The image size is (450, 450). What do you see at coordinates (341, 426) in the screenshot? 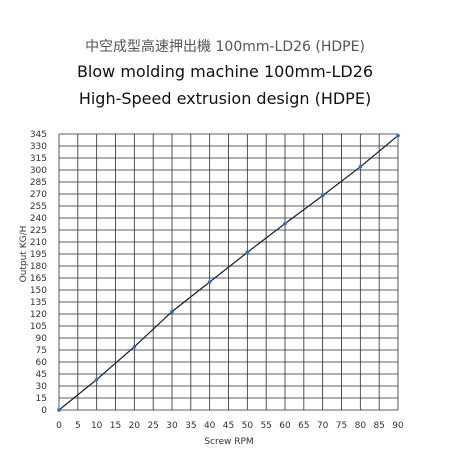
I see `x-tick-label: 75` at bounding box center [341, 426].